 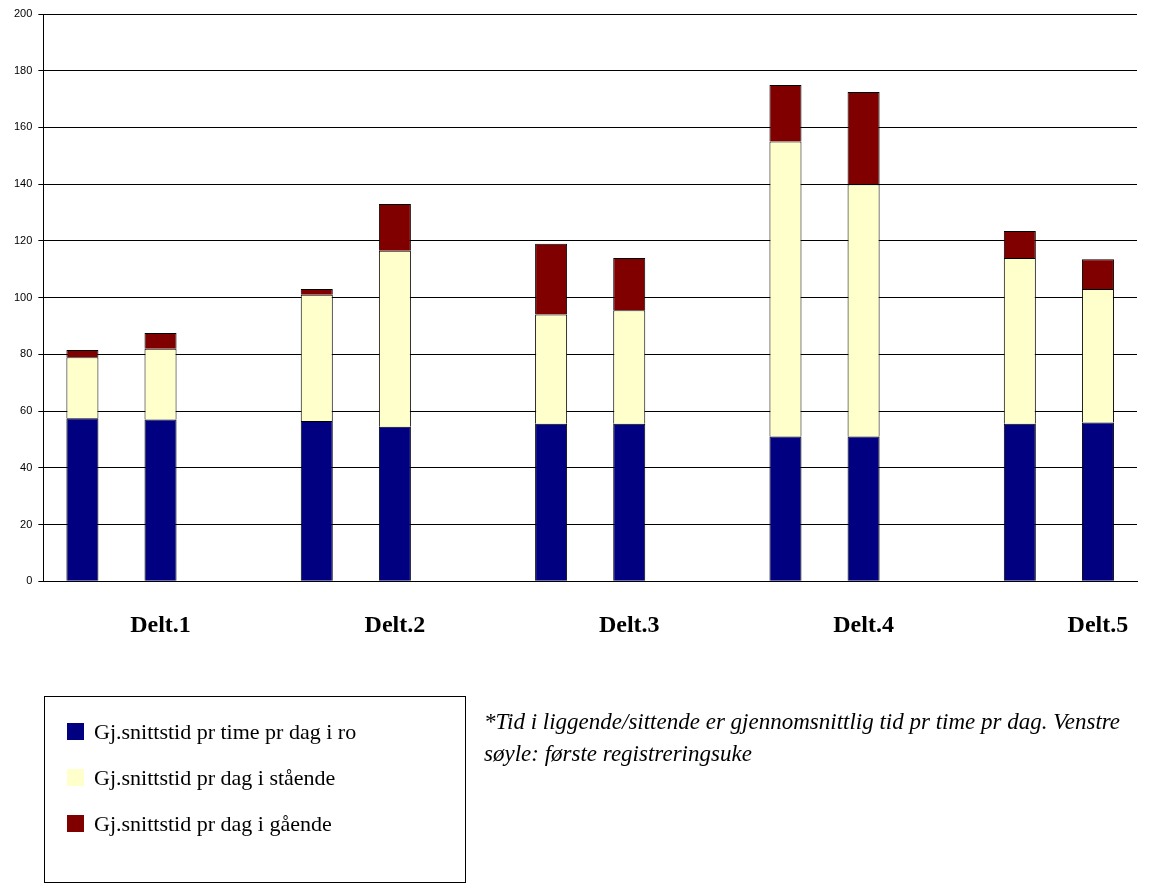 I want to click on x-tick-label: Delt.5, so click(x=1098, y=623).